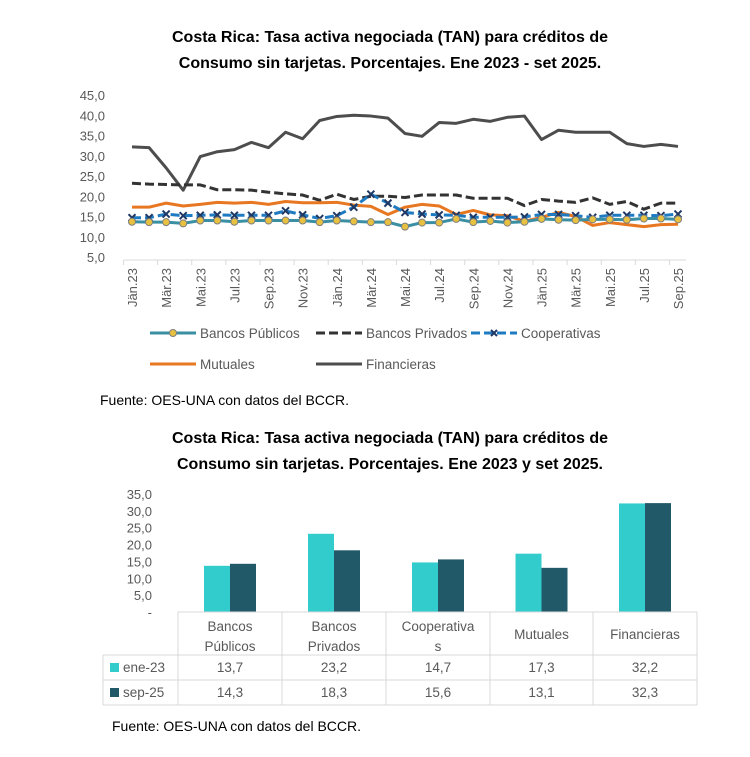 This screenshot has width=750, height=757. Describe the element at coordinates (92, 196) in the screenshot. I see `y-tick-label: 20,0` at that location.